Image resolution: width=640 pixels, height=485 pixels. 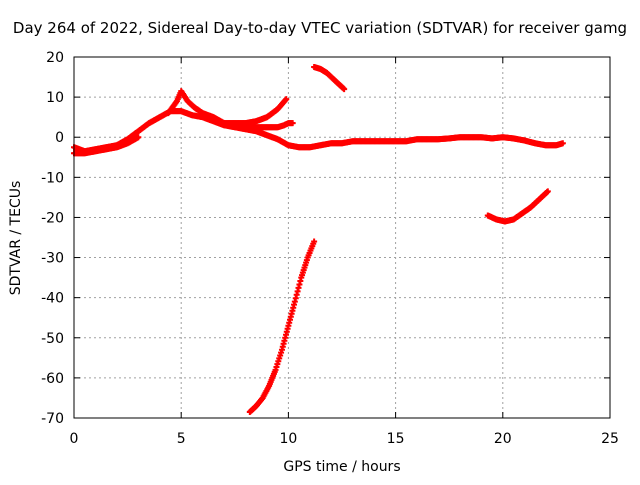 What do you see at coordinates (282, 326) in the screenshot?
I see `series-plunge-8-11h` at bounding box center [282, 326].